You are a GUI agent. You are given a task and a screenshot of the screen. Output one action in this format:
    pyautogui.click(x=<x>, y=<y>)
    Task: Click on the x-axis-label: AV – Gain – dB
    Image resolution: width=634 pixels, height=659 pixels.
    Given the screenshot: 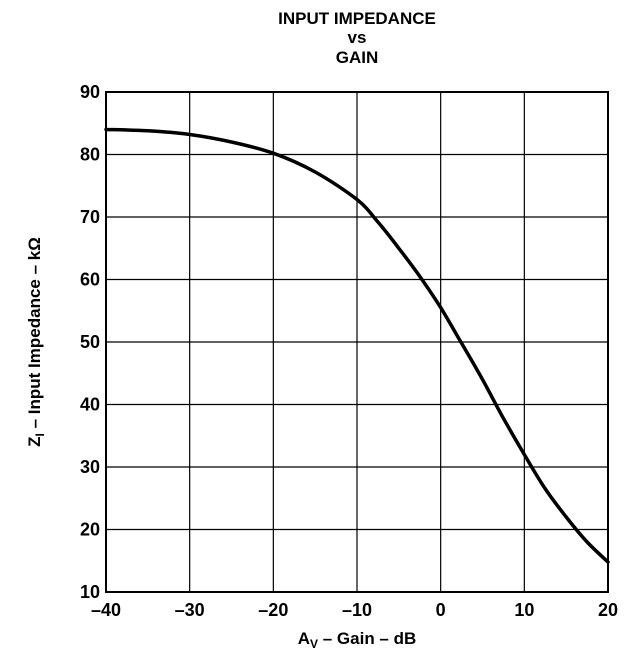 What is the action you would take?
    pyautogui.click(x=357, y=640)
    